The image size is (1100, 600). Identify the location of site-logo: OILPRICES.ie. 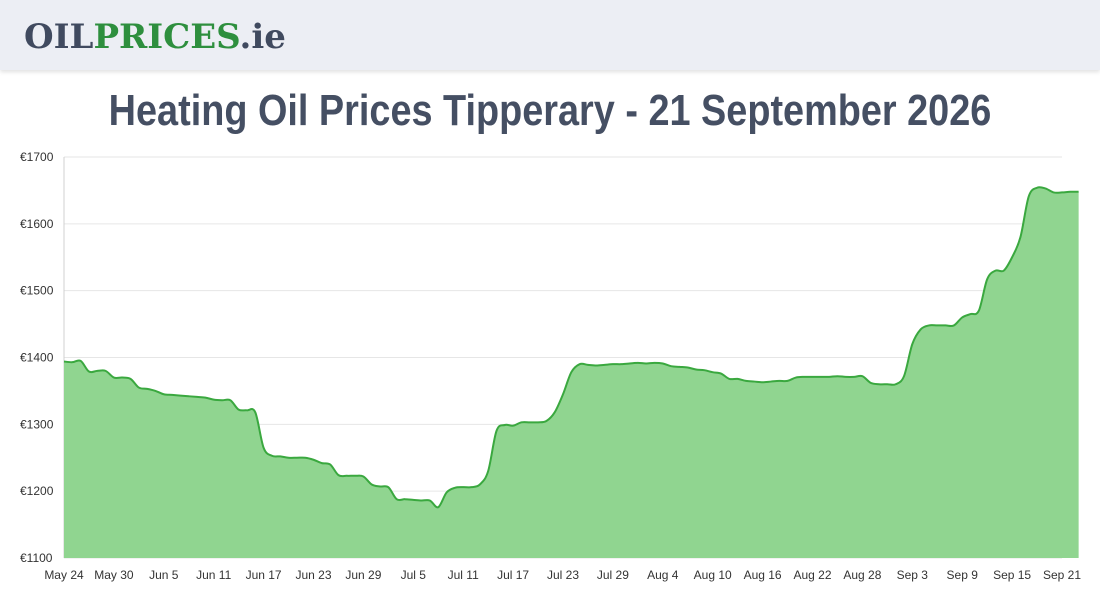
(155, 37).